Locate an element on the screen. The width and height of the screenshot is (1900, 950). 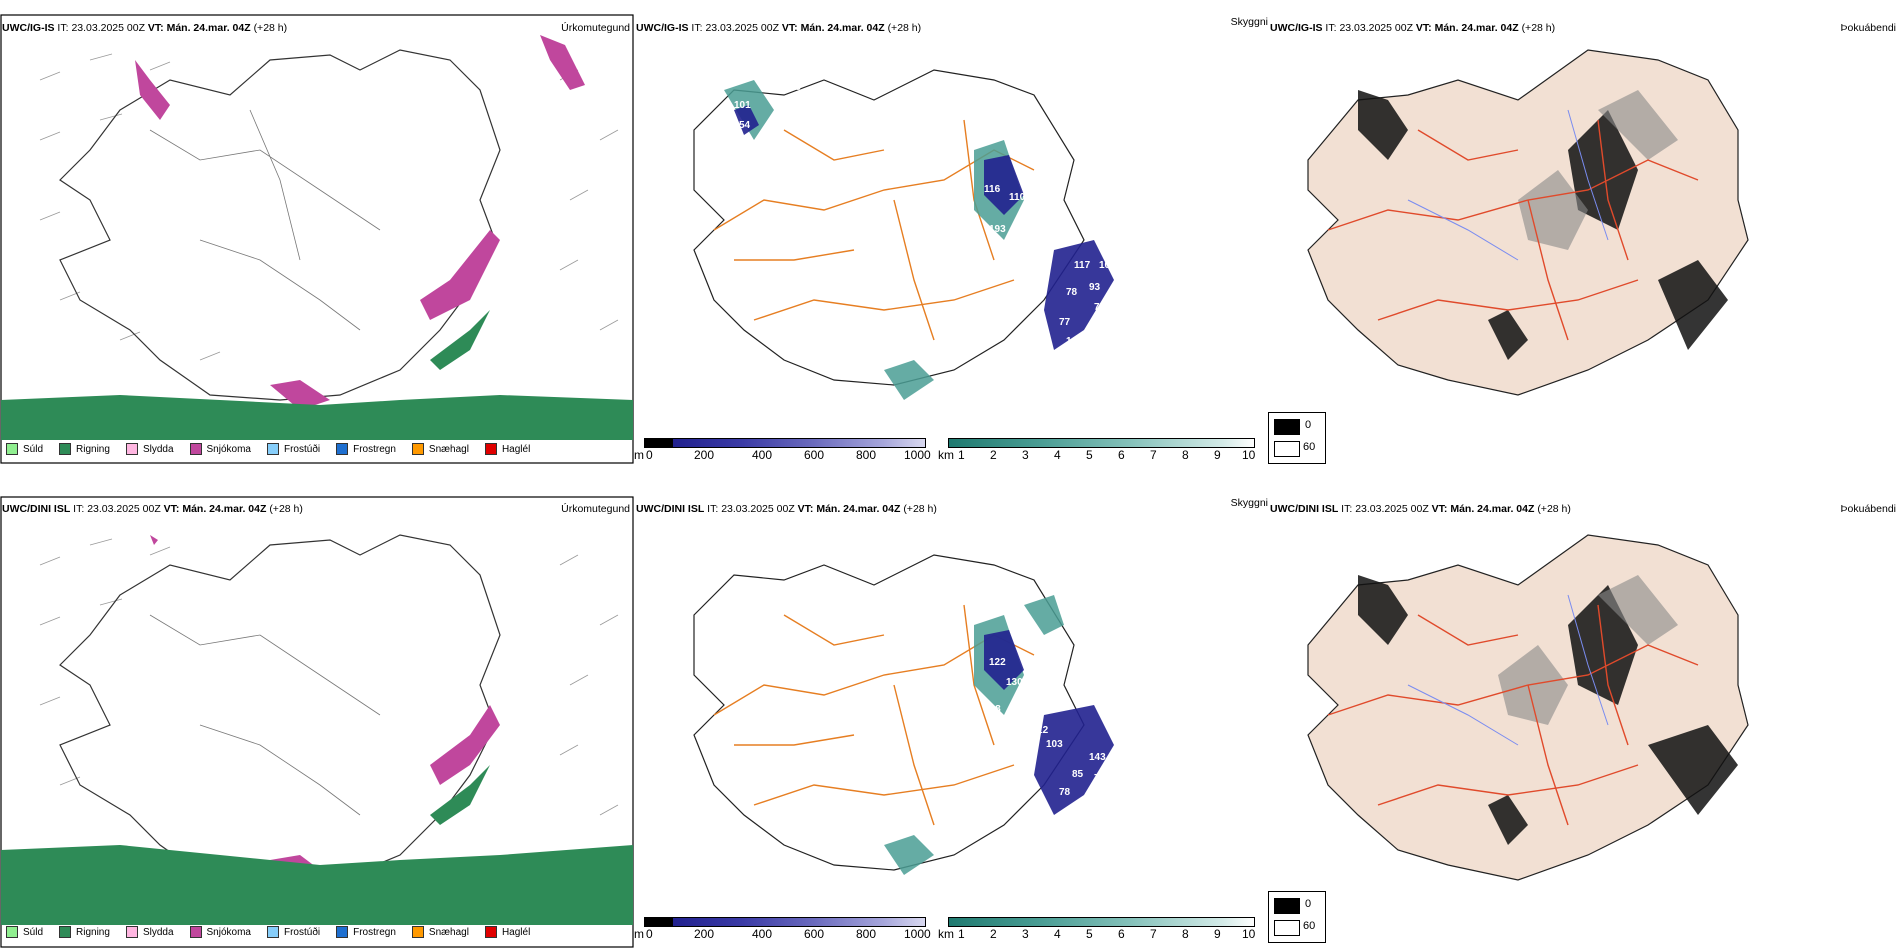
map-label: 75 is located at coordinates (1100, 778).